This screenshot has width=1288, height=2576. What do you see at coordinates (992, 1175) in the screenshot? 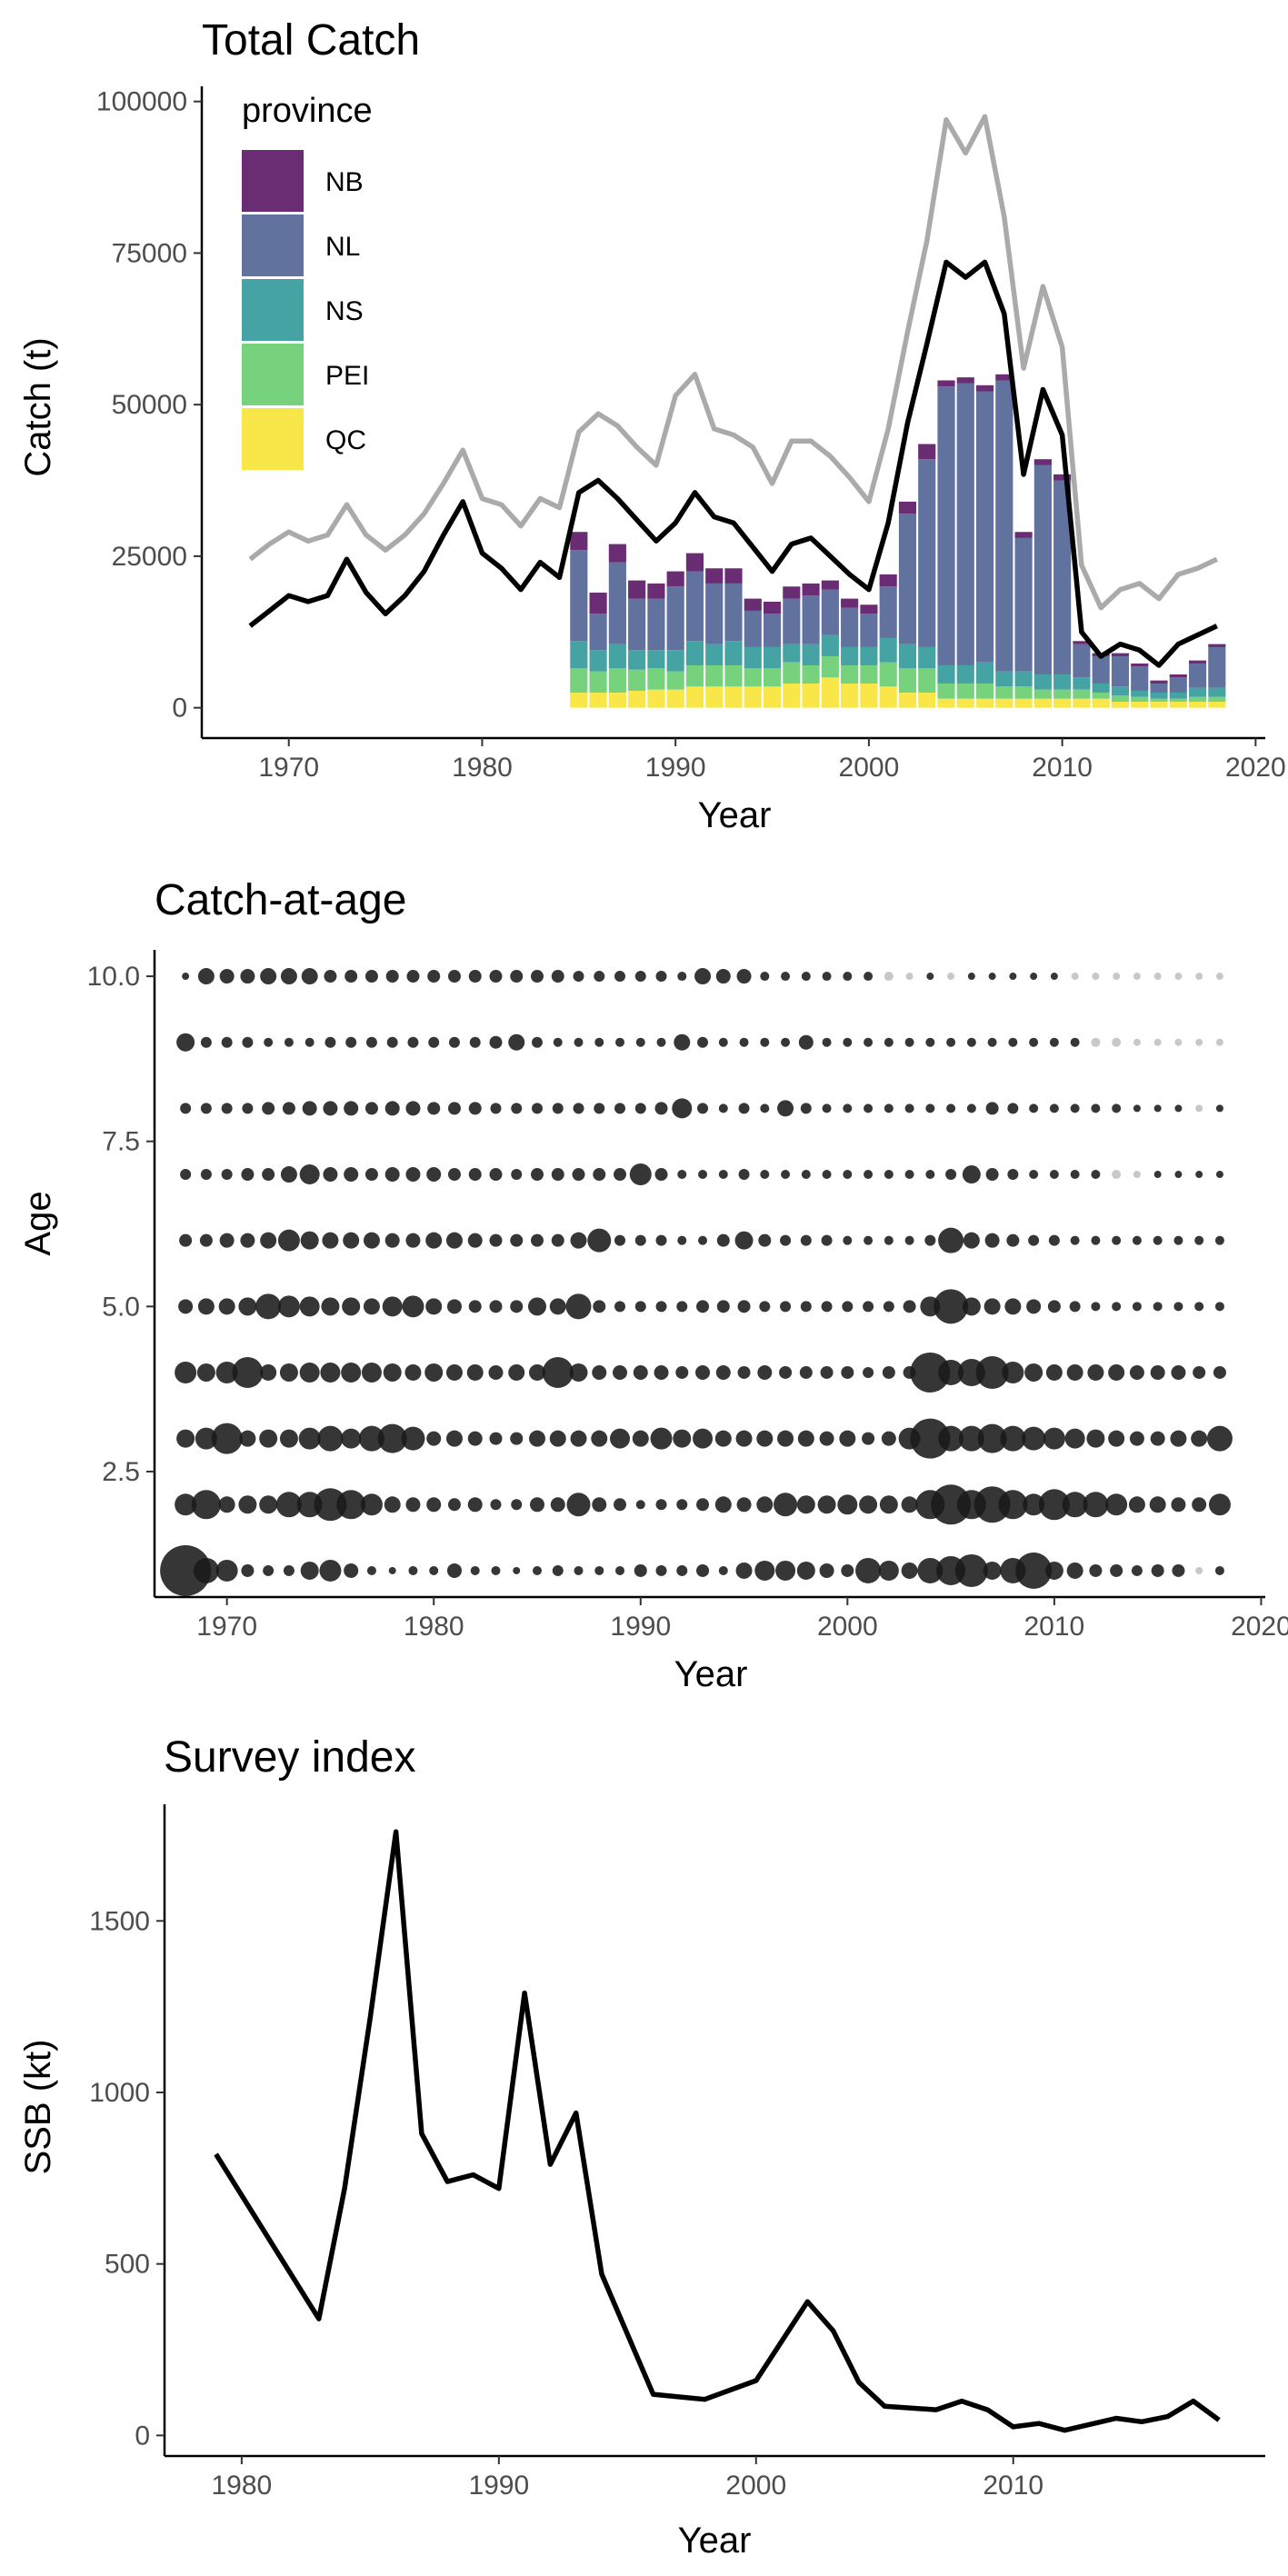
I see `bubble-age7-2007` at bounding box center [992, 1175].